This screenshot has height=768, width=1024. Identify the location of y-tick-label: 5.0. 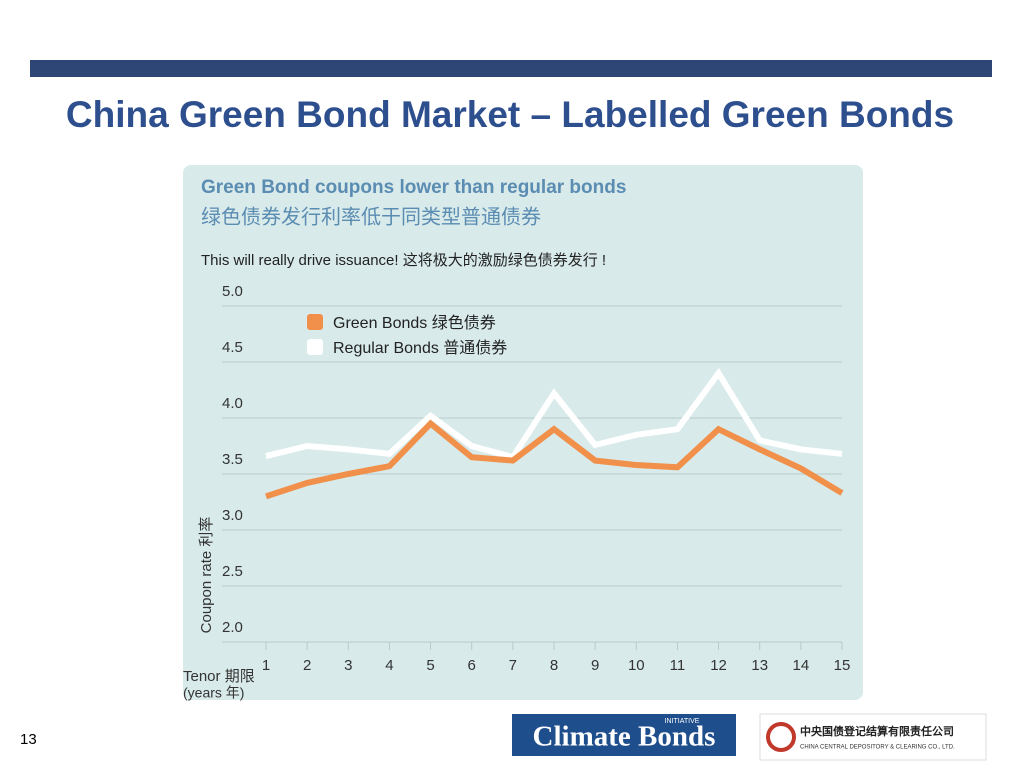
(232, 291).